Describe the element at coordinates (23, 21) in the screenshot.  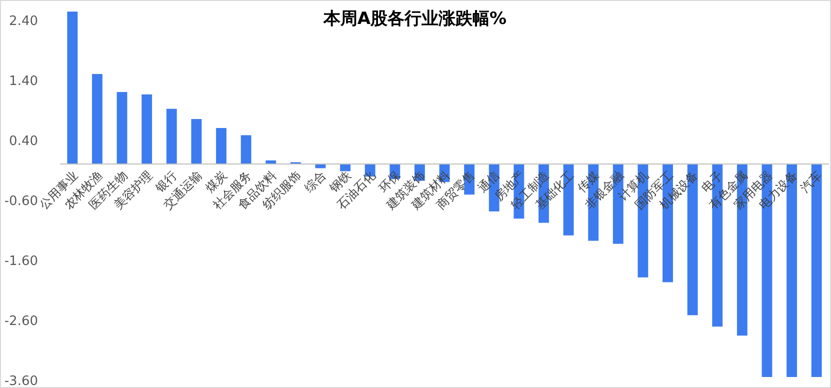
I see `y-tick-label: 2.40` at that location.